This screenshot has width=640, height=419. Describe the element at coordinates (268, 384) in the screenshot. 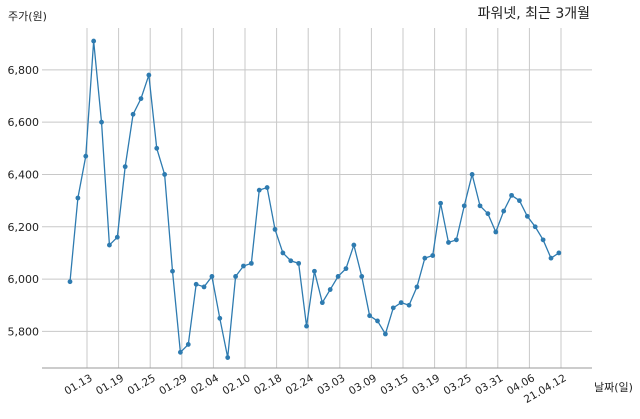

I see `x-tick-label: 02.18` at that location.